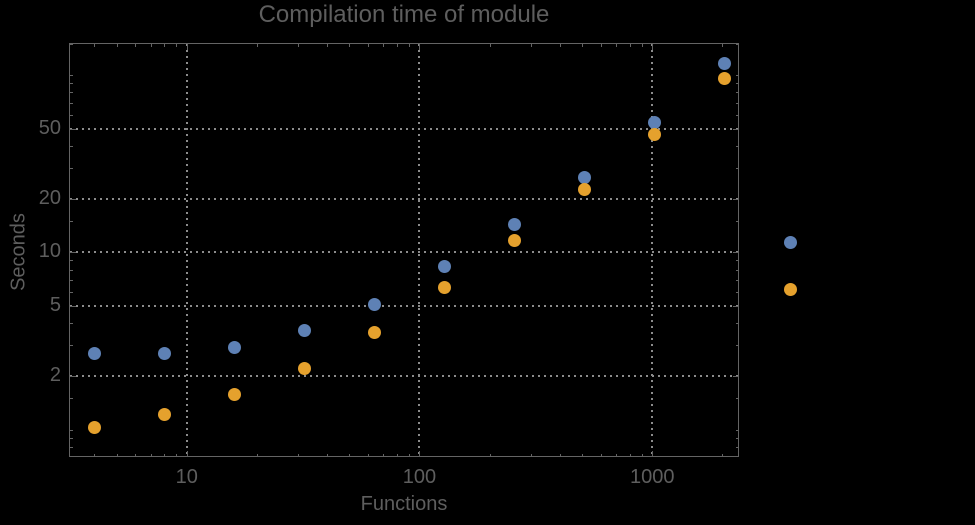  What do you see at coordinates (790, 289) in the screenshot?
I see `legend-marker-orange-series` at bounding box center [790, 289].